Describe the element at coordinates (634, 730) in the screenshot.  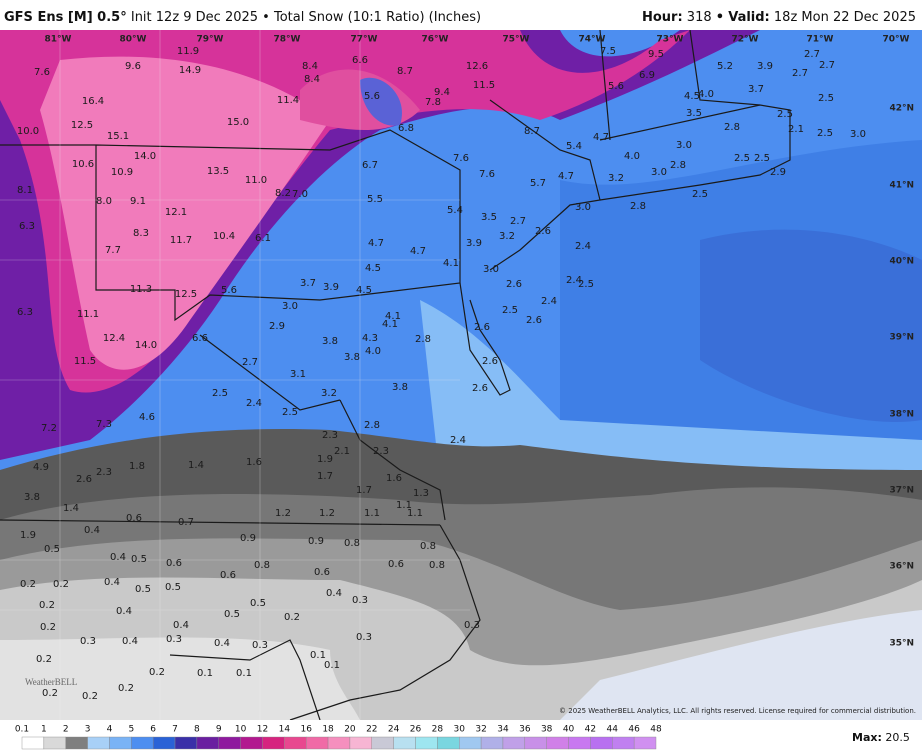
I see `colorbar-label: 46` at that location.